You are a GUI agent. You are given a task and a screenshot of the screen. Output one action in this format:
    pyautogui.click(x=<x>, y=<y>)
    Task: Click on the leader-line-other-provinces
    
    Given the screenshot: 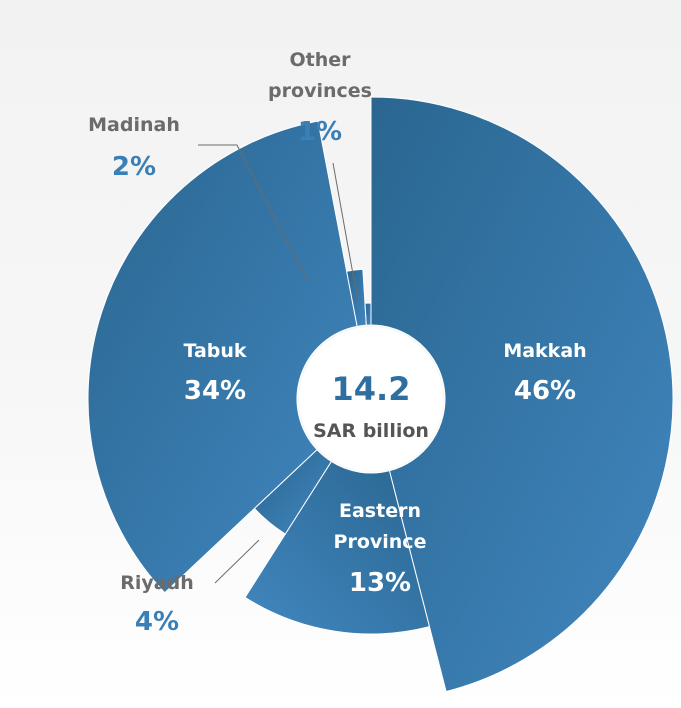 What is the action you would take?
    pyautogui.click(x=345, y=232)
    